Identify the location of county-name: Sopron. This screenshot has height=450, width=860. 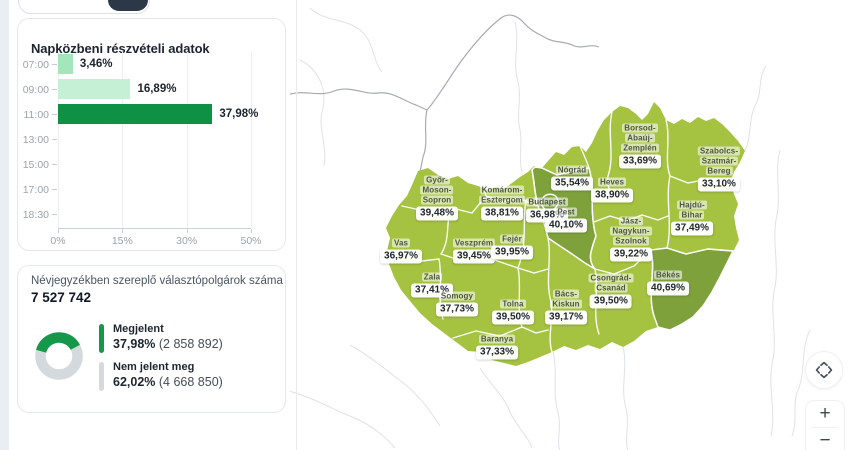
(437, 200).